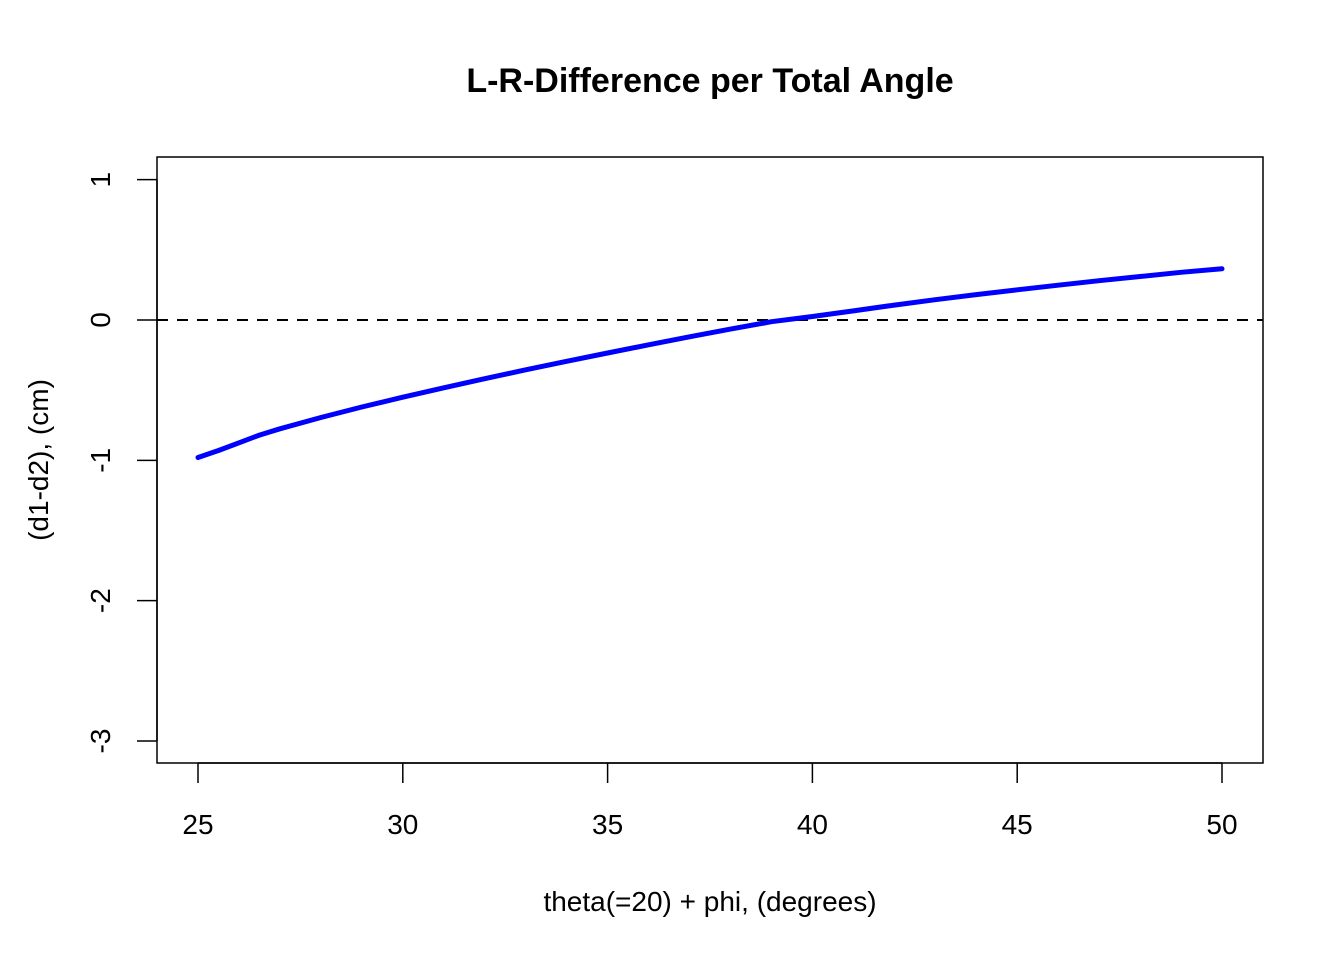 The image size is (1344, 960). I want to click on x-tick-label: 30, so click(402, 824).